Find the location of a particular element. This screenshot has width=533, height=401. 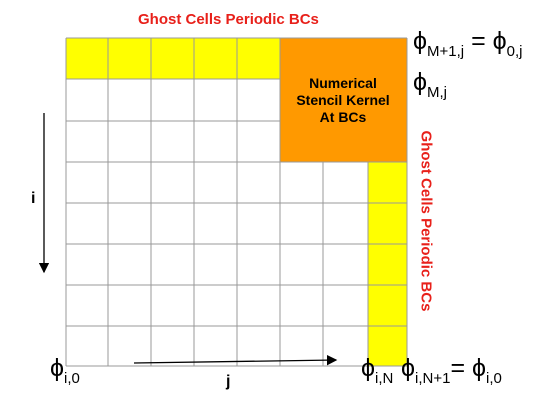

subscript: 0,j is located at coordinates (514, 51).